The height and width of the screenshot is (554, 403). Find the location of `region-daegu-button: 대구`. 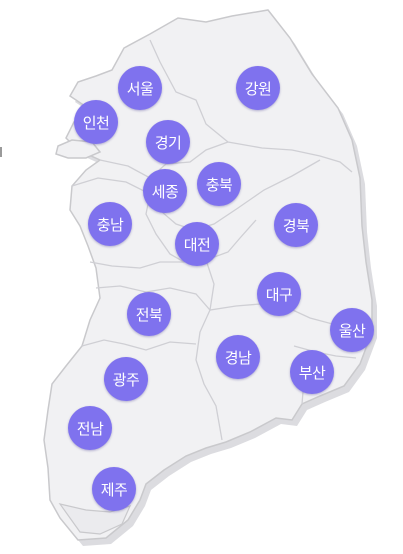

region-daegu-button: 대구 is located at coordinates (279, 294).